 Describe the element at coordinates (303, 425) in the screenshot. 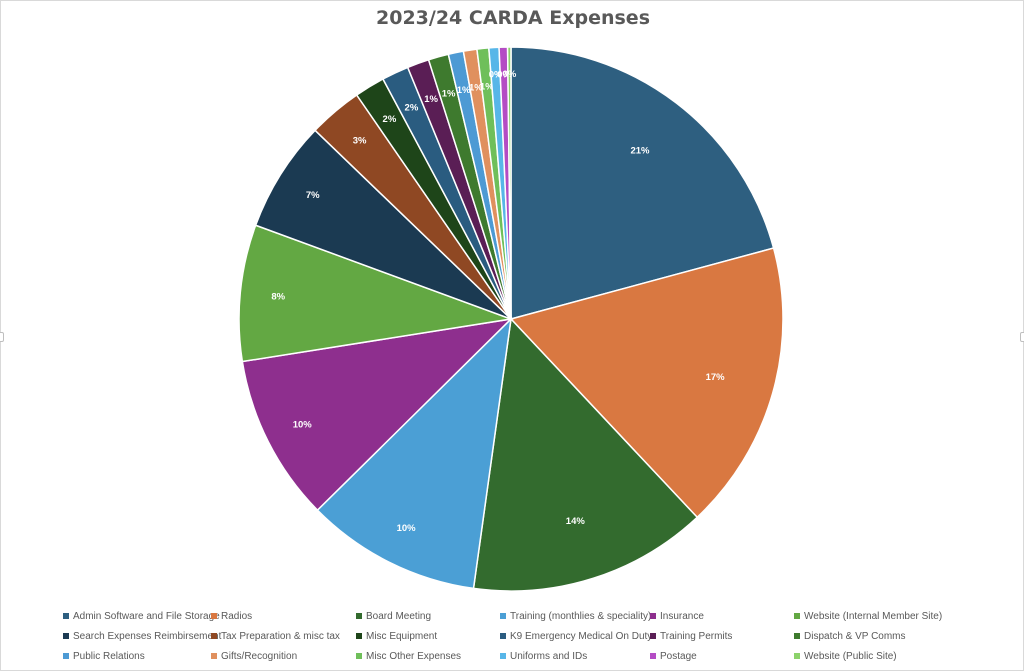

I see `data-label-5: 10%` at that location.